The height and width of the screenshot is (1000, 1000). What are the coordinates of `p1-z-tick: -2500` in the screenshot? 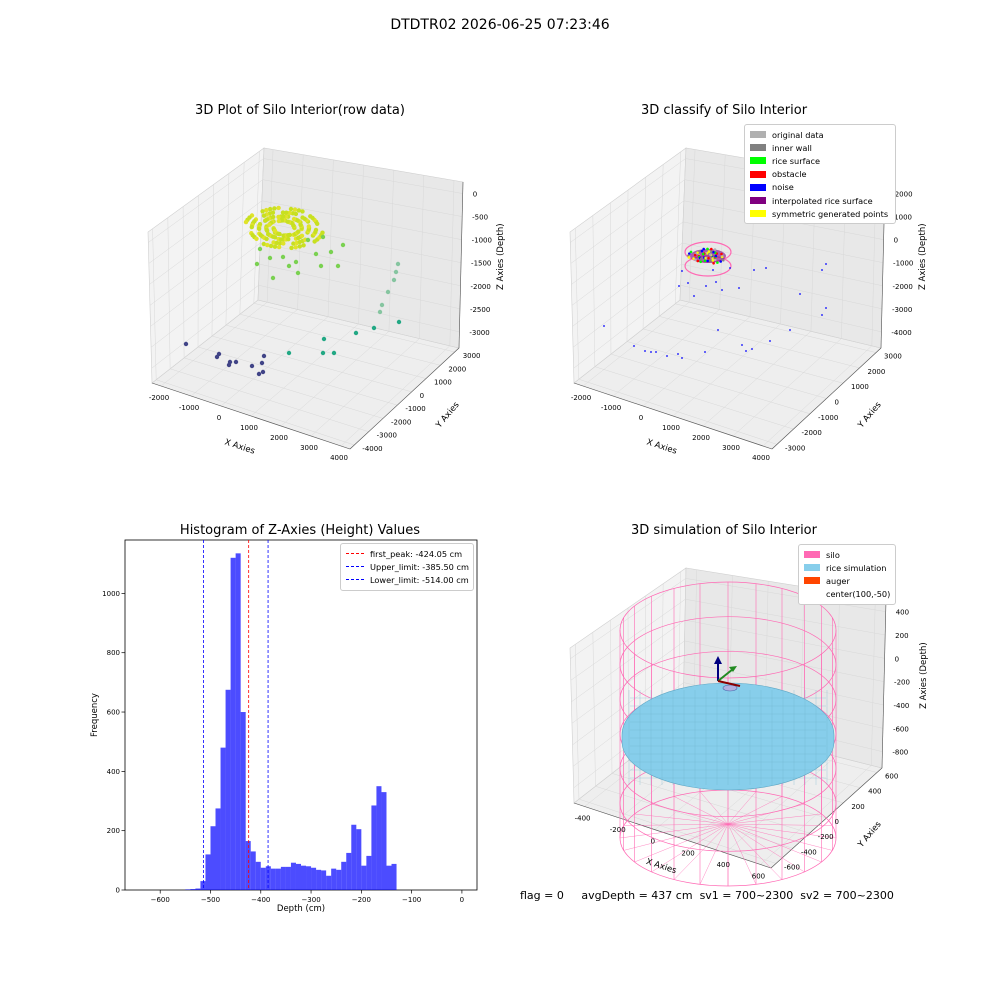 It's located at (480, 310).